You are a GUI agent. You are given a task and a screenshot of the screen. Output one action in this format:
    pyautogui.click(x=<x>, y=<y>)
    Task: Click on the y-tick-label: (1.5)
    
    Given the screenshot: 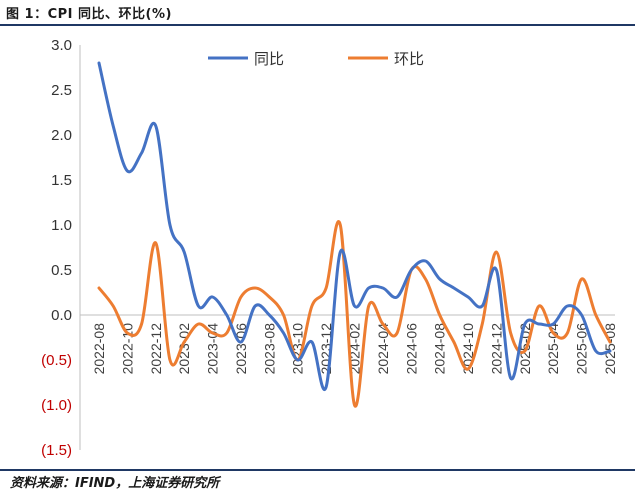 What is the action you would take?
    pyautogui.click(x=56, y=450)
    